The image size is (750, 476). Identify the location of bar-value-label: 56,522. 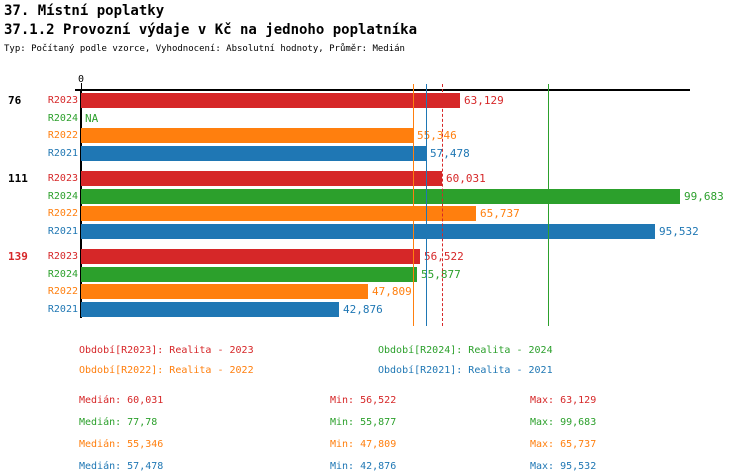
(444, 256).